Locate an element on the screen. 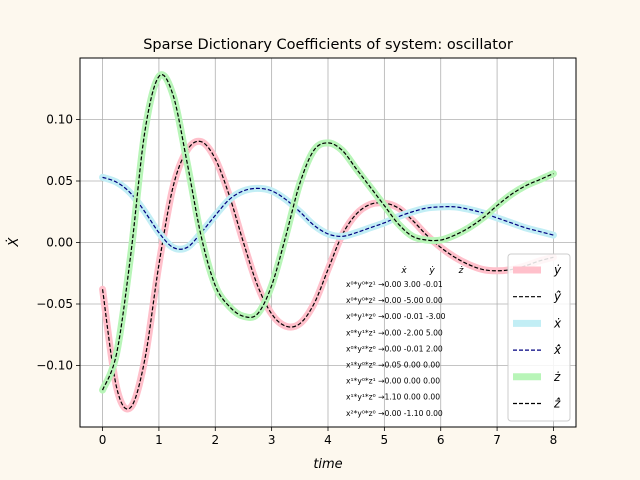 The width and height of the screenshot is (640, 480). y-tick-label: −0.05 is located at coordinates (54, 304).